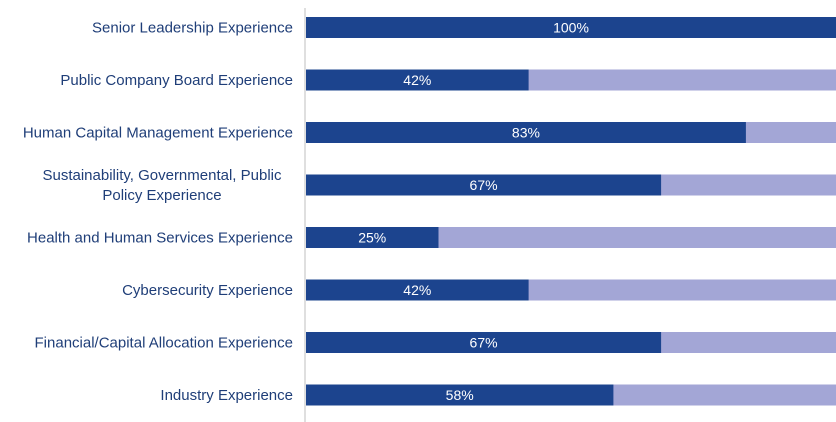  I want to click on category-label: Senior Leadership Experience, so click(192, 28).